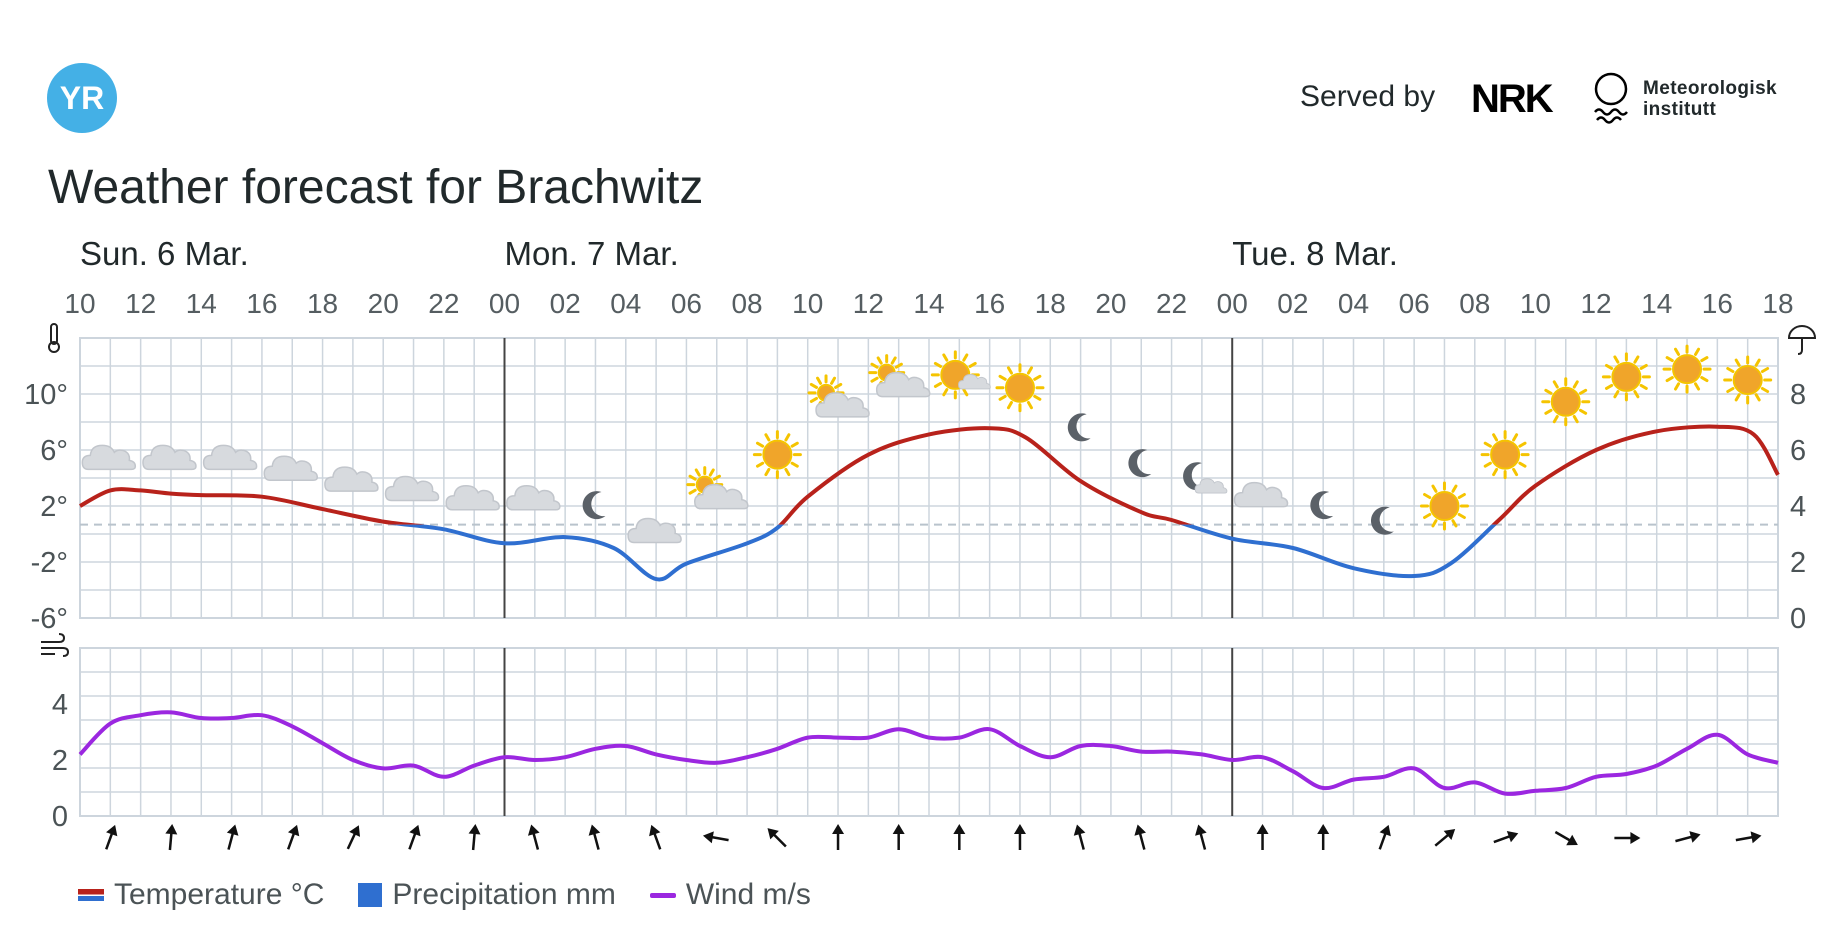  I want to click on chart-legend: Temperature °C Precipitation mm Wind m/s, so click(444, 895).